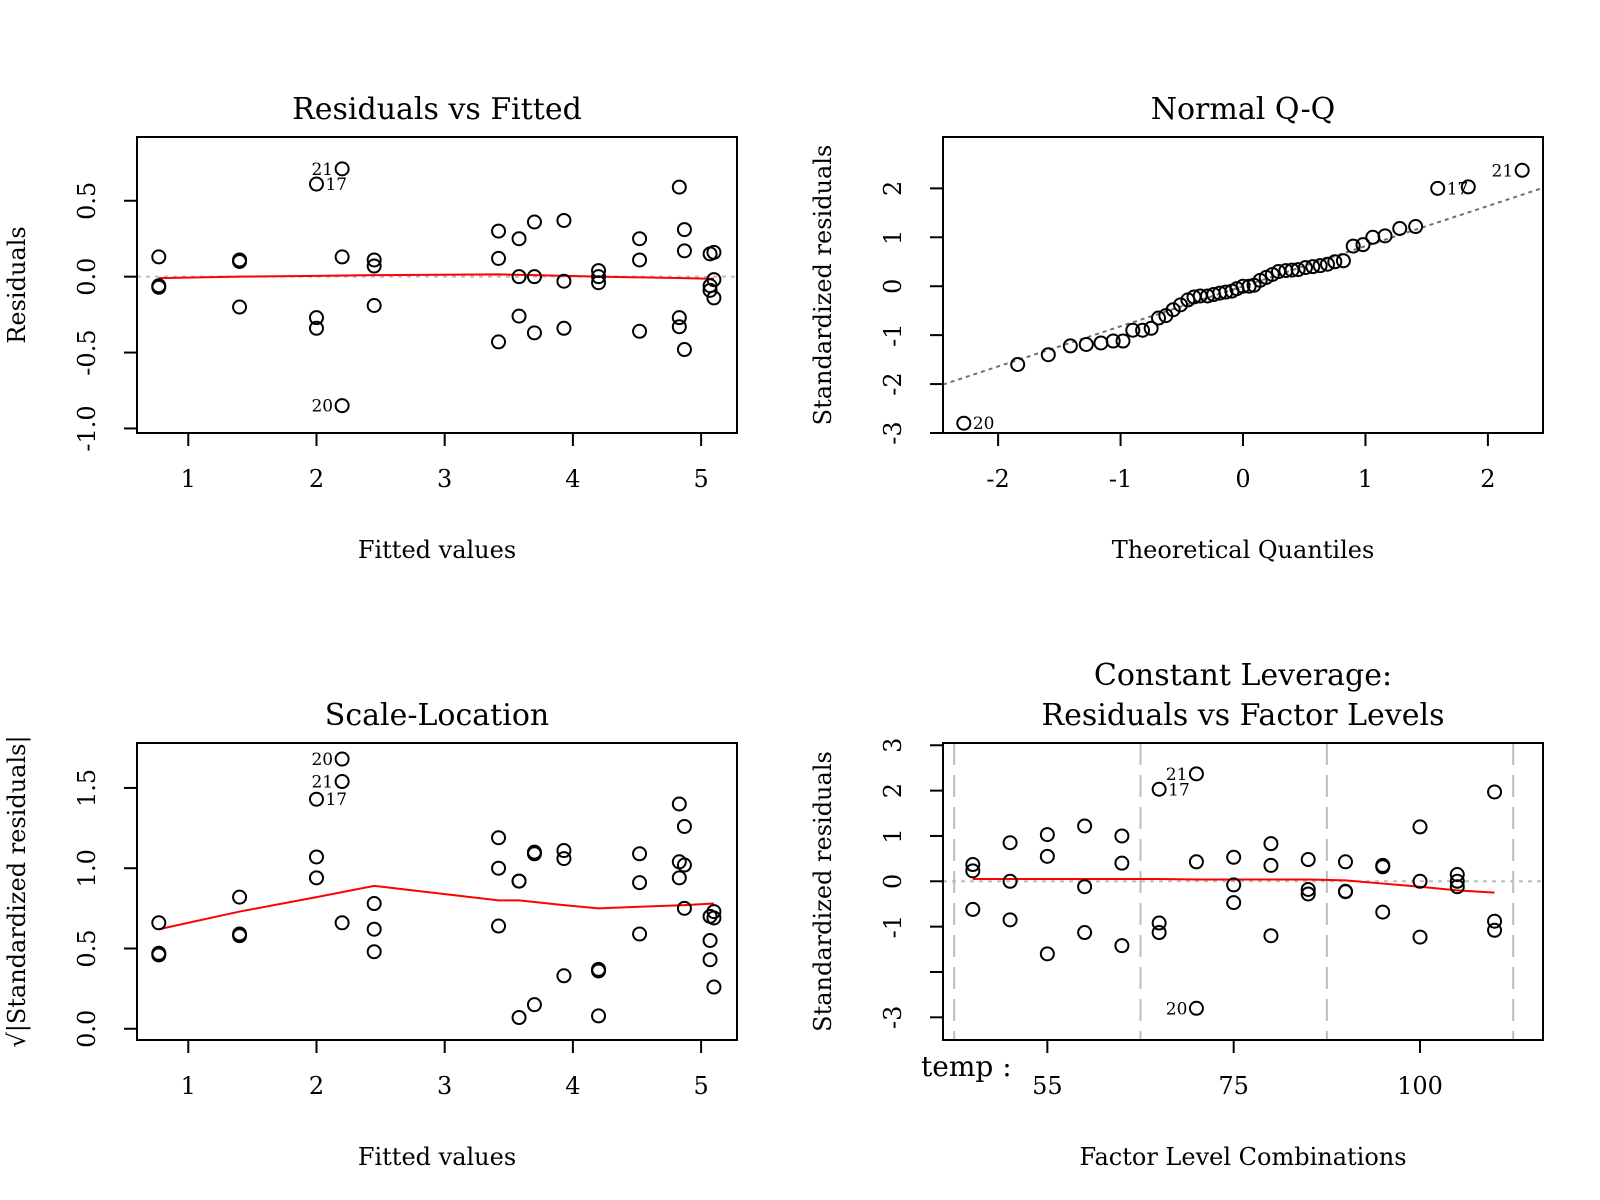 The width and height of the screenshot is (1600, 1200). What do you see at coordinates (1242, 479) in the screenshot?
I see `x-tick-label: 0` at bounding box center [1242, 479].